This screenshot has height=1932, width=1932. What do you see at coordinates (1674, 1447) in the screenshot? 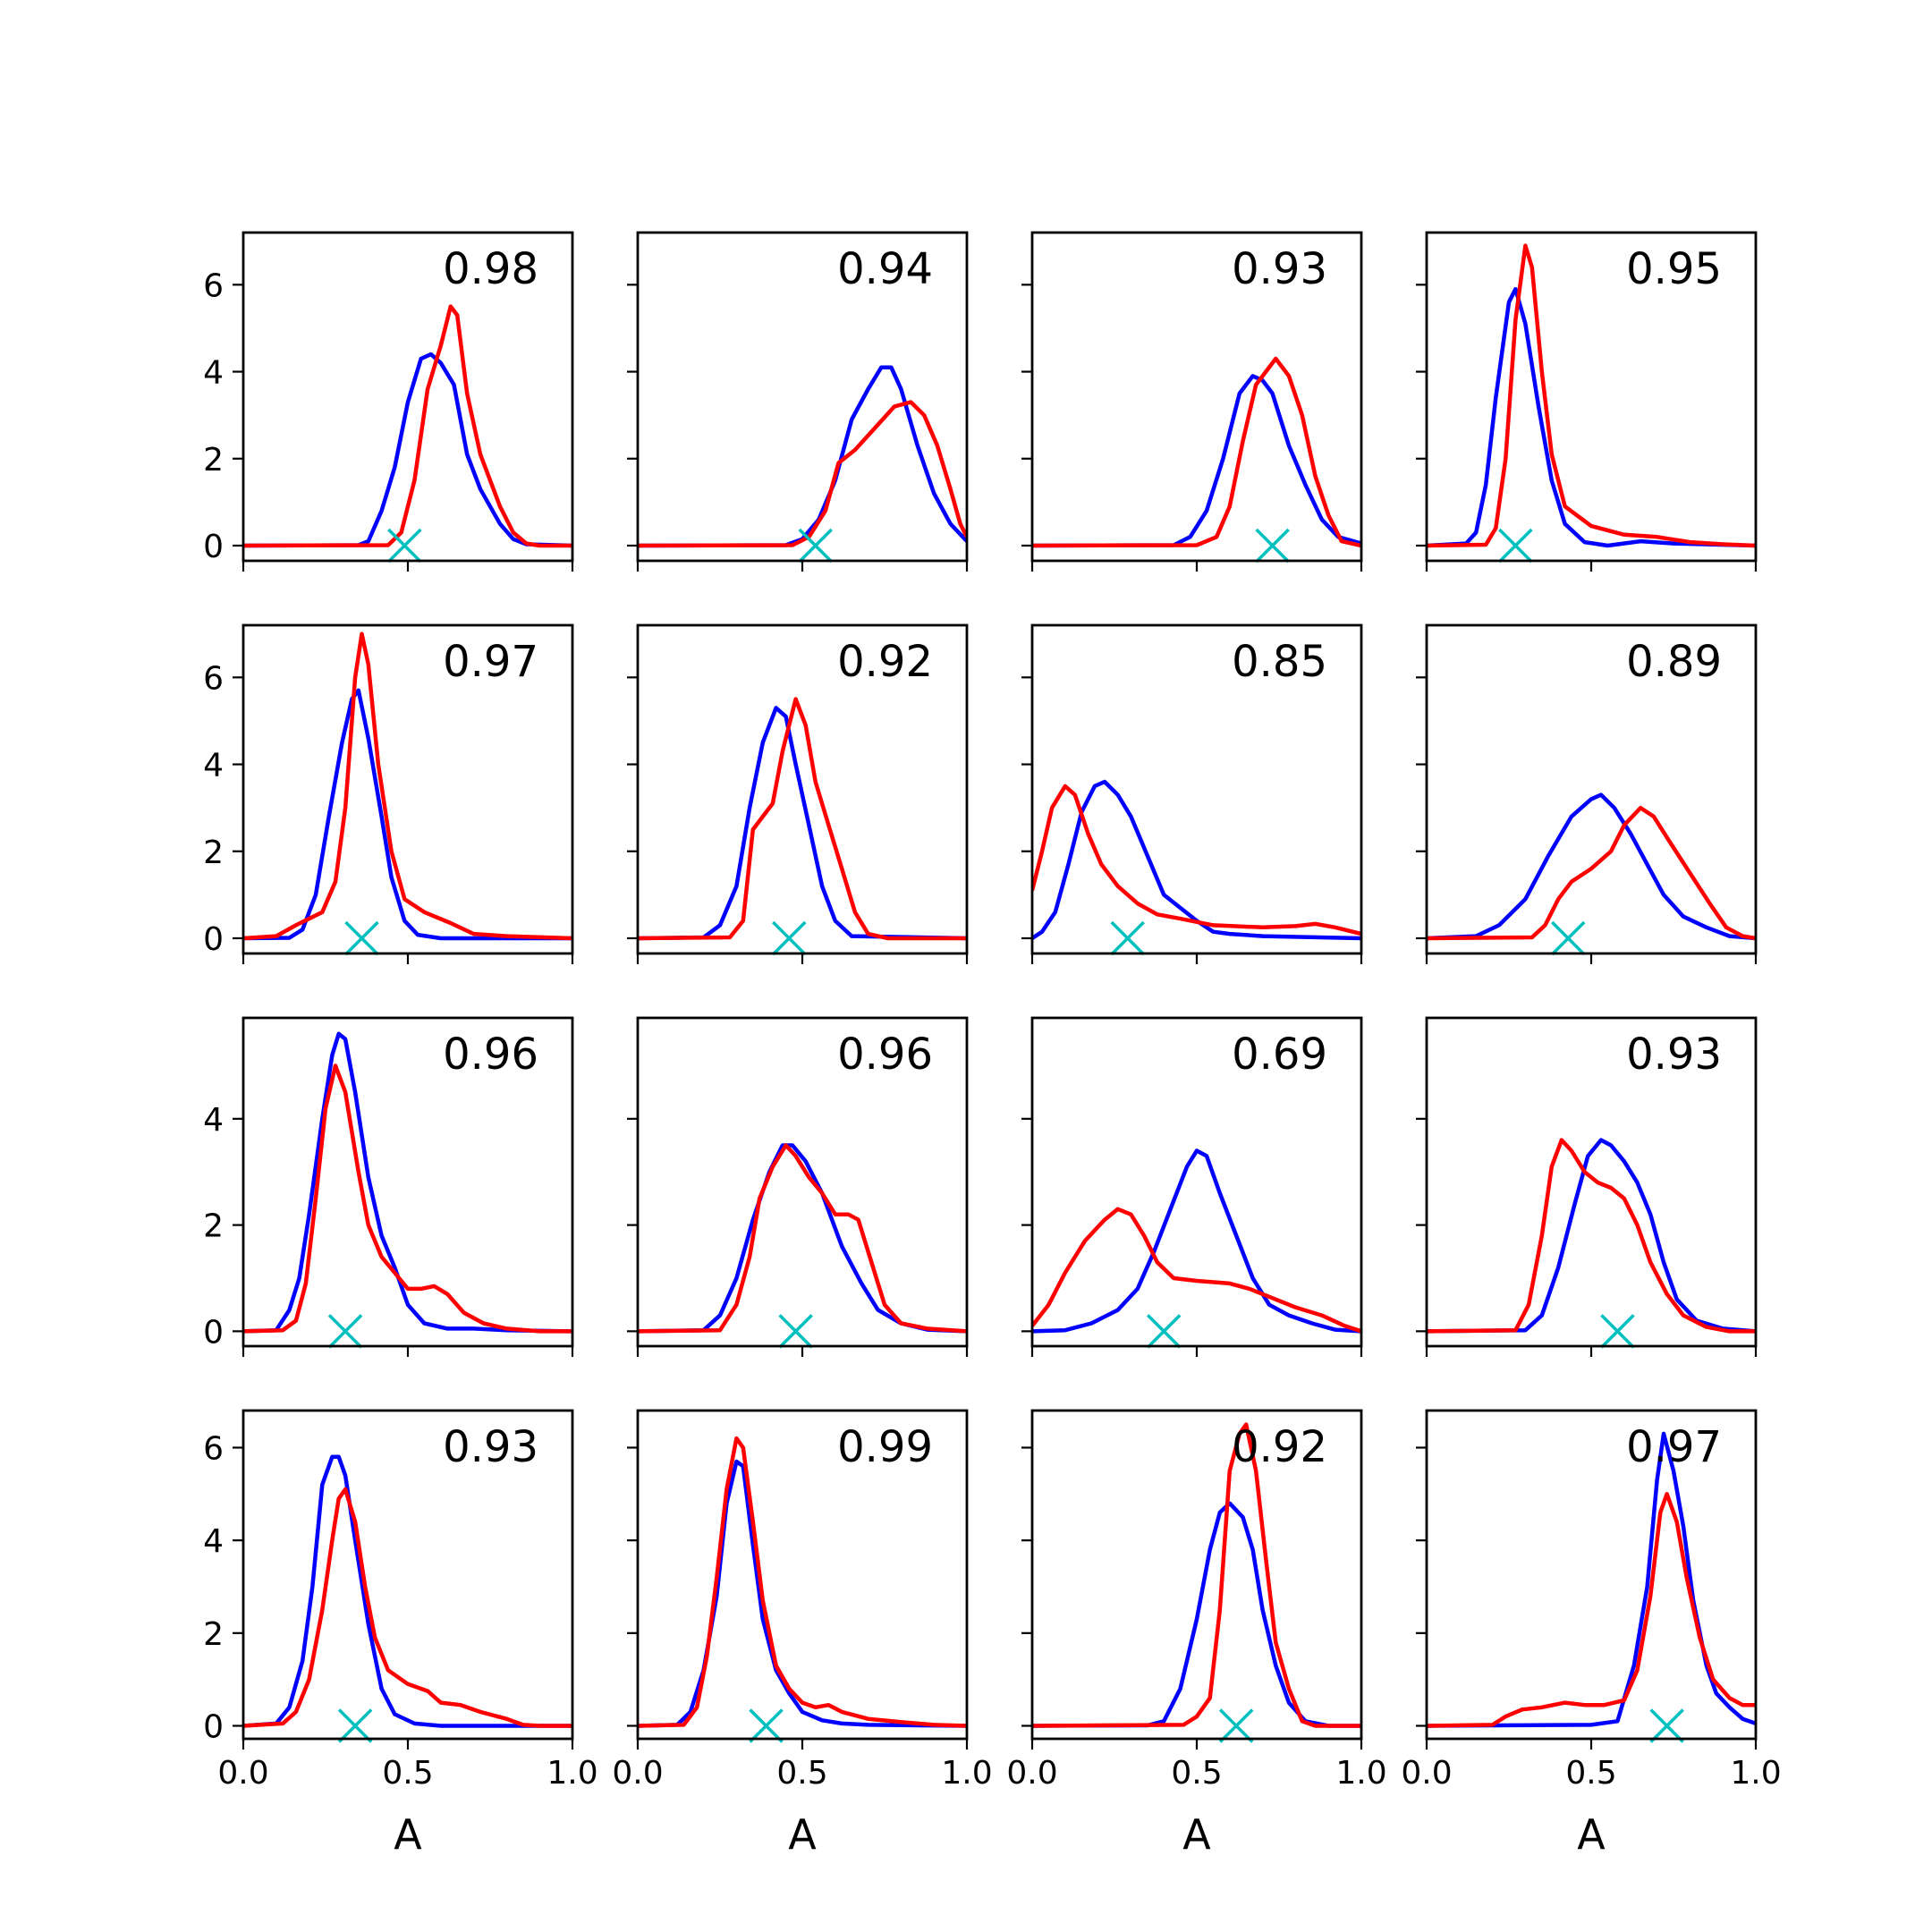
I see `panel-annotation: 0.97` at bounding box center [1674, 1447].